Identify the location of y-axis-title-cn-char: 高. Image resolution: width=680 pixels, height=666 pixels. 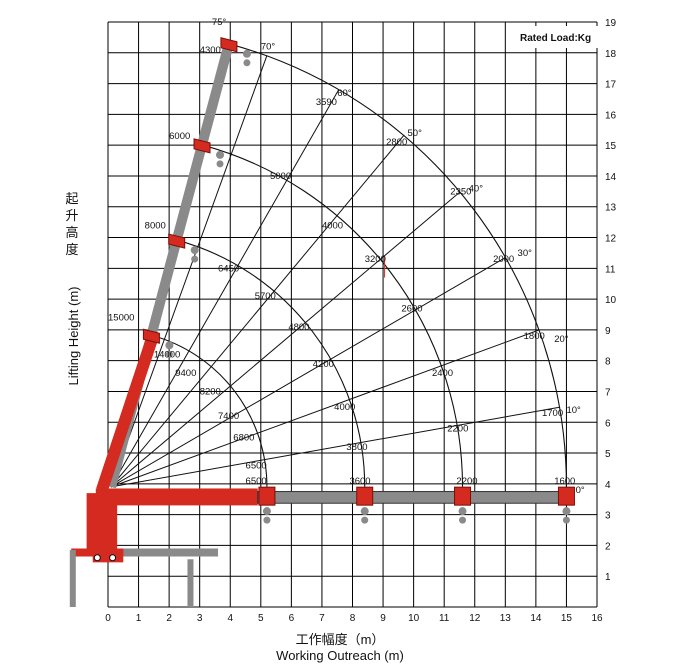
(72, 232).